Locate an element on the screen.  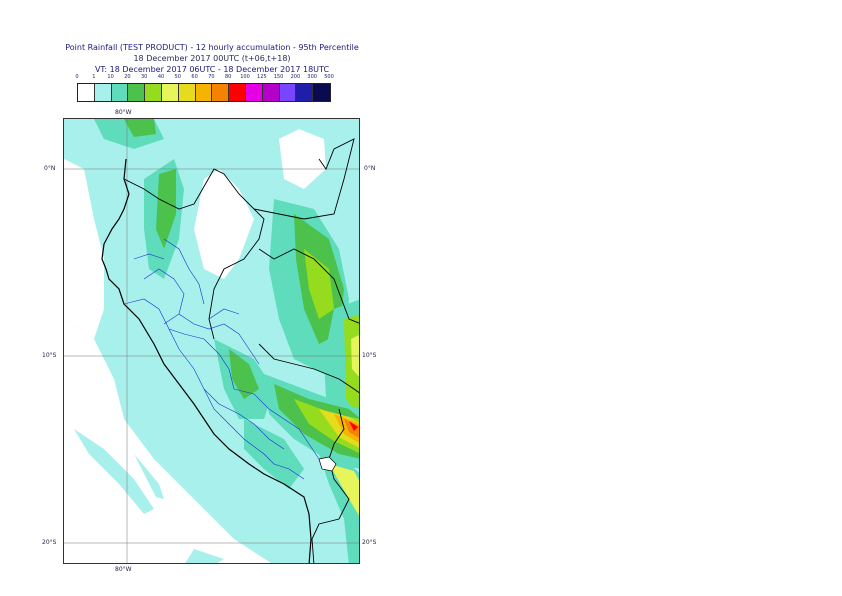
rain-peak is located at coordinates (353, 426).